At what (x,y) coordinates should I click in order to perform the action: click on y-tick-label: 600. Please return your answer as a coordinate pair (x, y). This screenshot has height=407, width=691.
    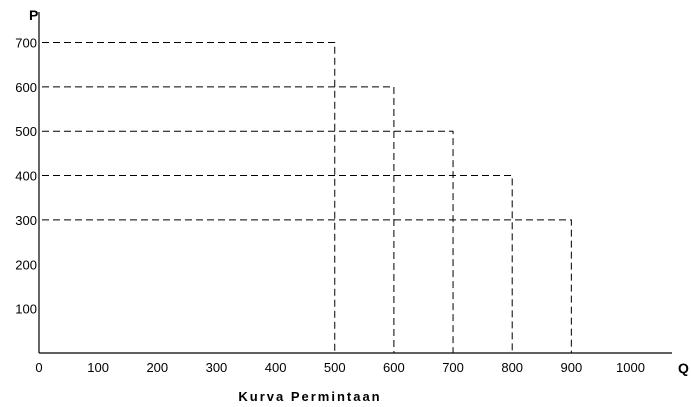
    Looking at the image, I should click on (26, 87).